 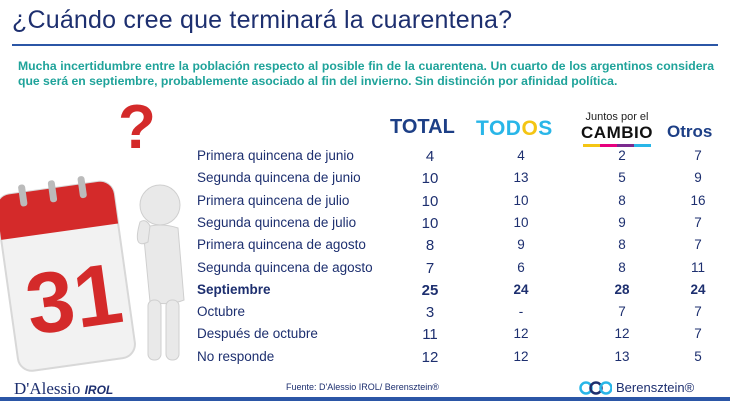 What do you see at coordinates (236, 356) in the screenshot?
I see `row-label: No responde` at bounding box center [236, 356].